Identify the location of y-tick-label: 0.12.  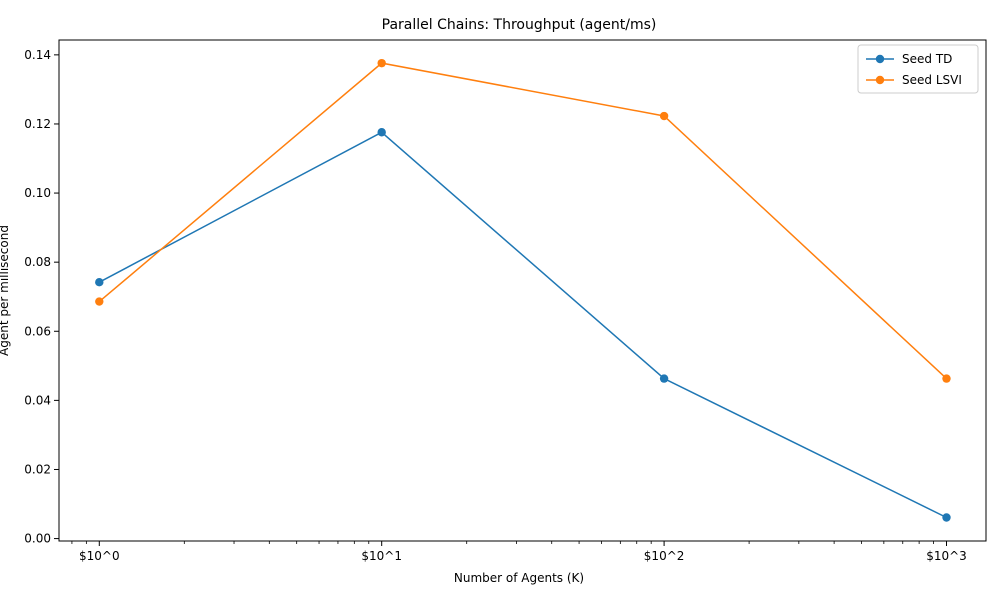
(37, 124).